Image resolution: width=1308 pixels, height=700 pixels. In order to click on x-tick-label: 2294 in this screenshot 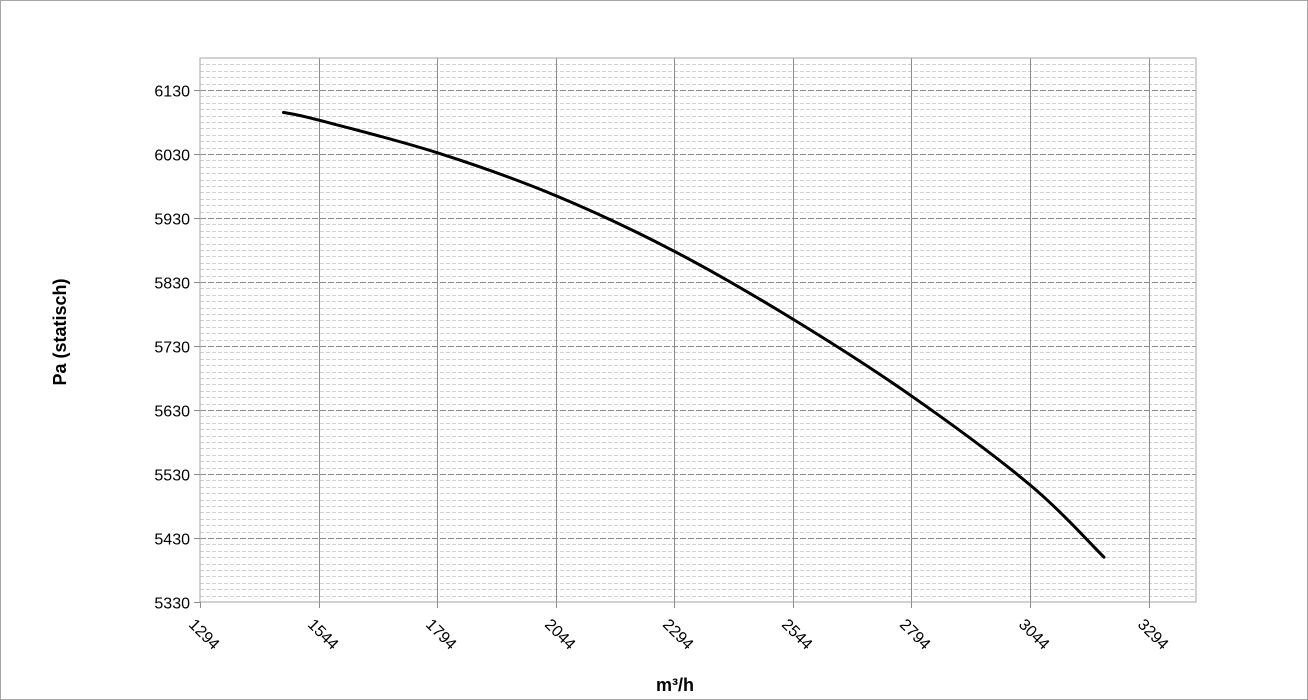, I will do `click(677, 634)`.